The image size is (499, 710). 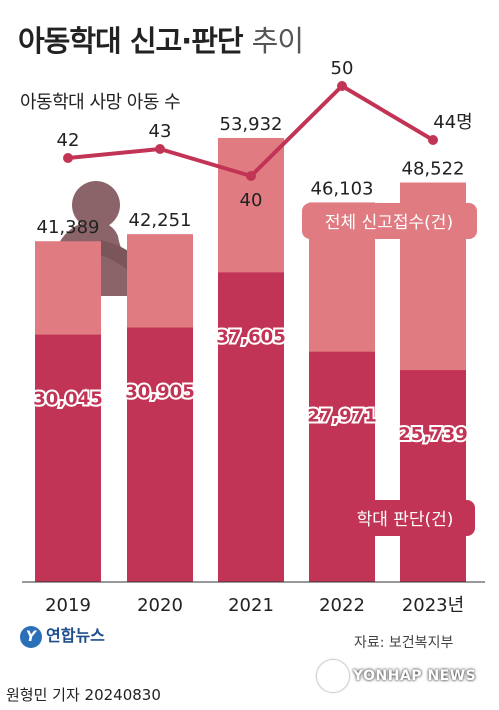 What do you see at coordinates (433, 169) in the screenshot?
I see `label-total-2023년: 48,522` at bounding box center [433, 169].